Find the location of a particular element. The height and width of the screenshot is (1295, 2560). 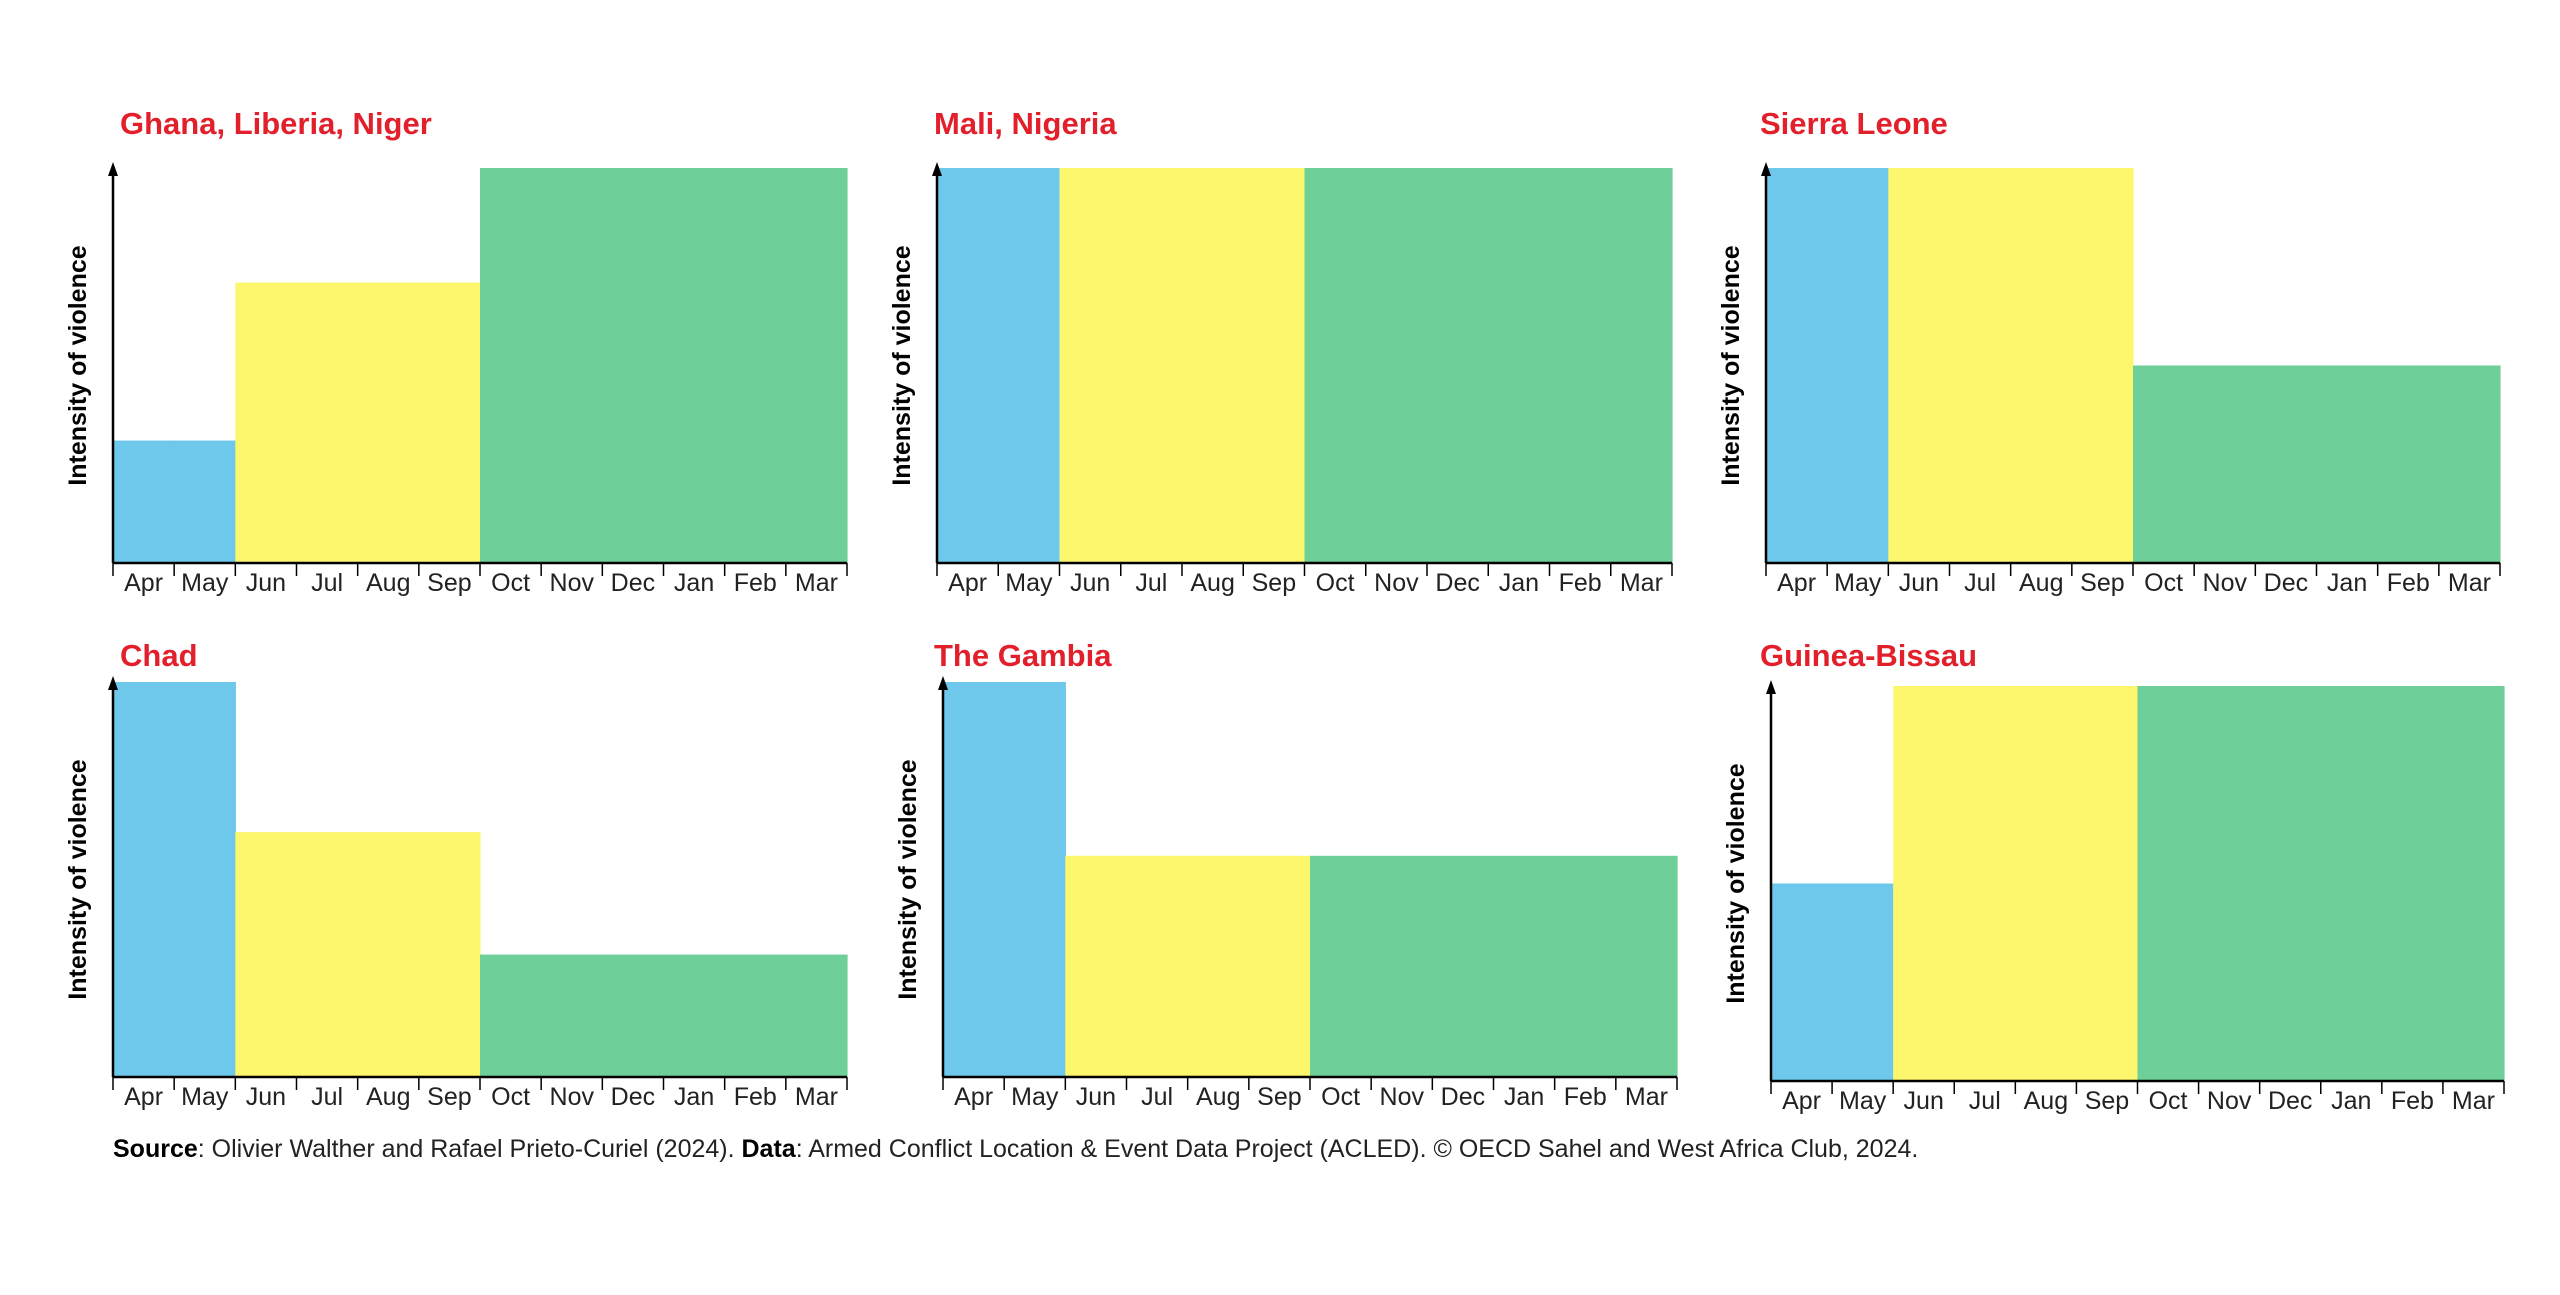

panel-title: Chad is located at coordinates (159, 655).